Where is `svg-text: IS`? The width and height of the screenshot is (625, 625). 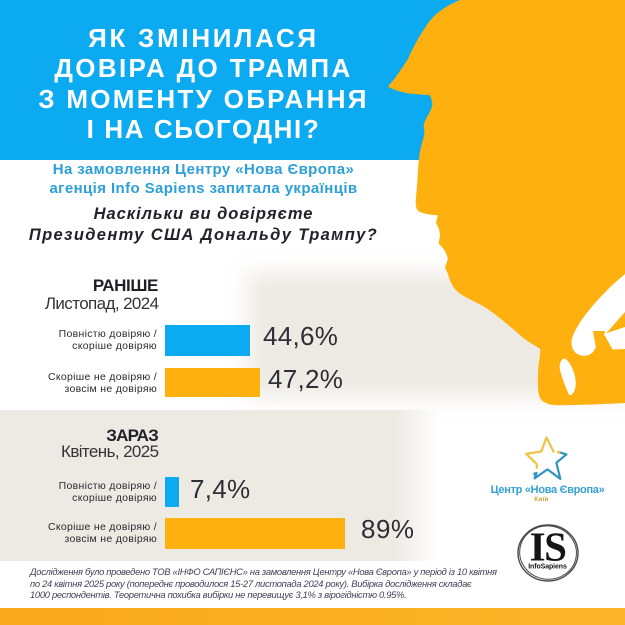 svg-text: IS is located at coordinates (548, 547).